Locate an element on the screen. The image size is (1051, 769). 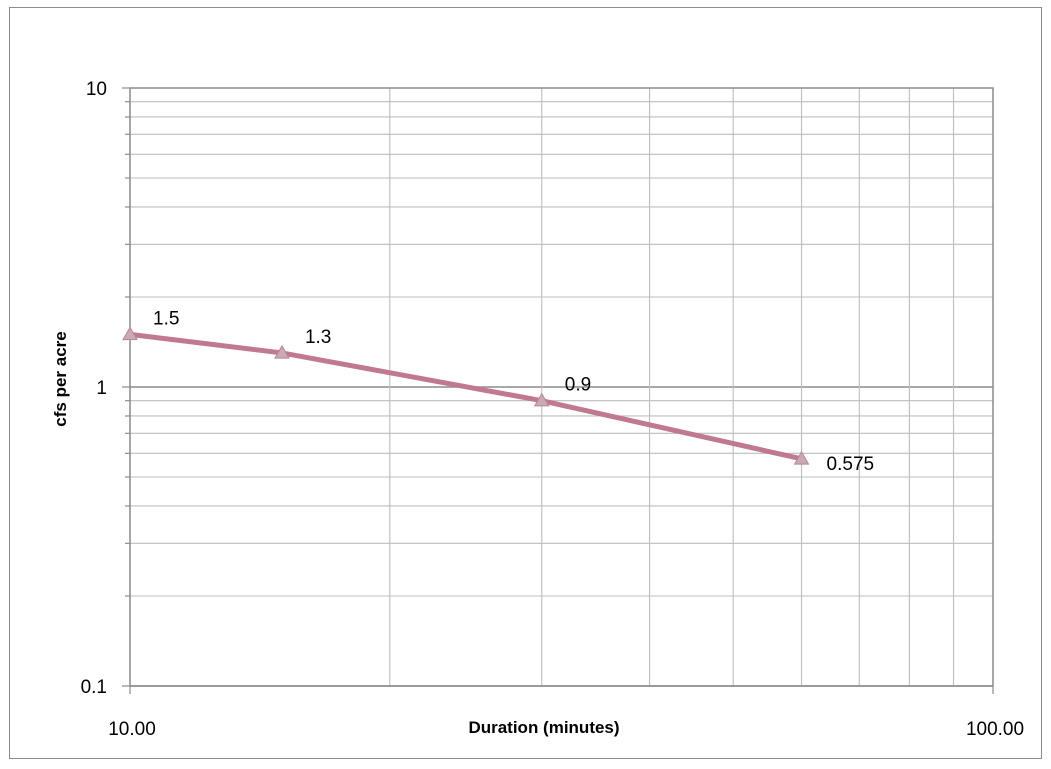
x-axis-title: Duration (minutes) is located at coordinates (543, 727).